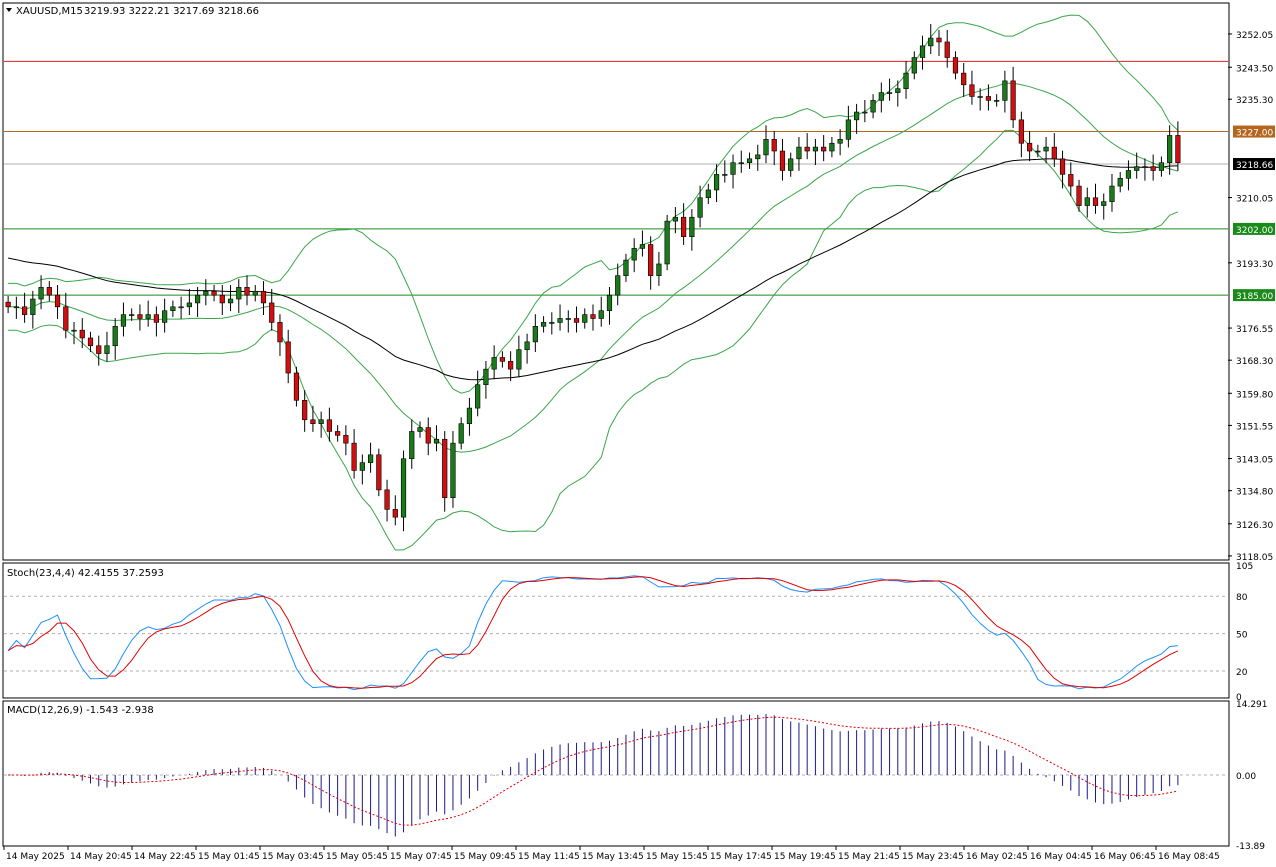 The width and height of the screenshot is (1276, 867). Describe the element at coordinates (549, 857) in the screenshot. I see `time-tick-label: 15 May 11:45` at that location.